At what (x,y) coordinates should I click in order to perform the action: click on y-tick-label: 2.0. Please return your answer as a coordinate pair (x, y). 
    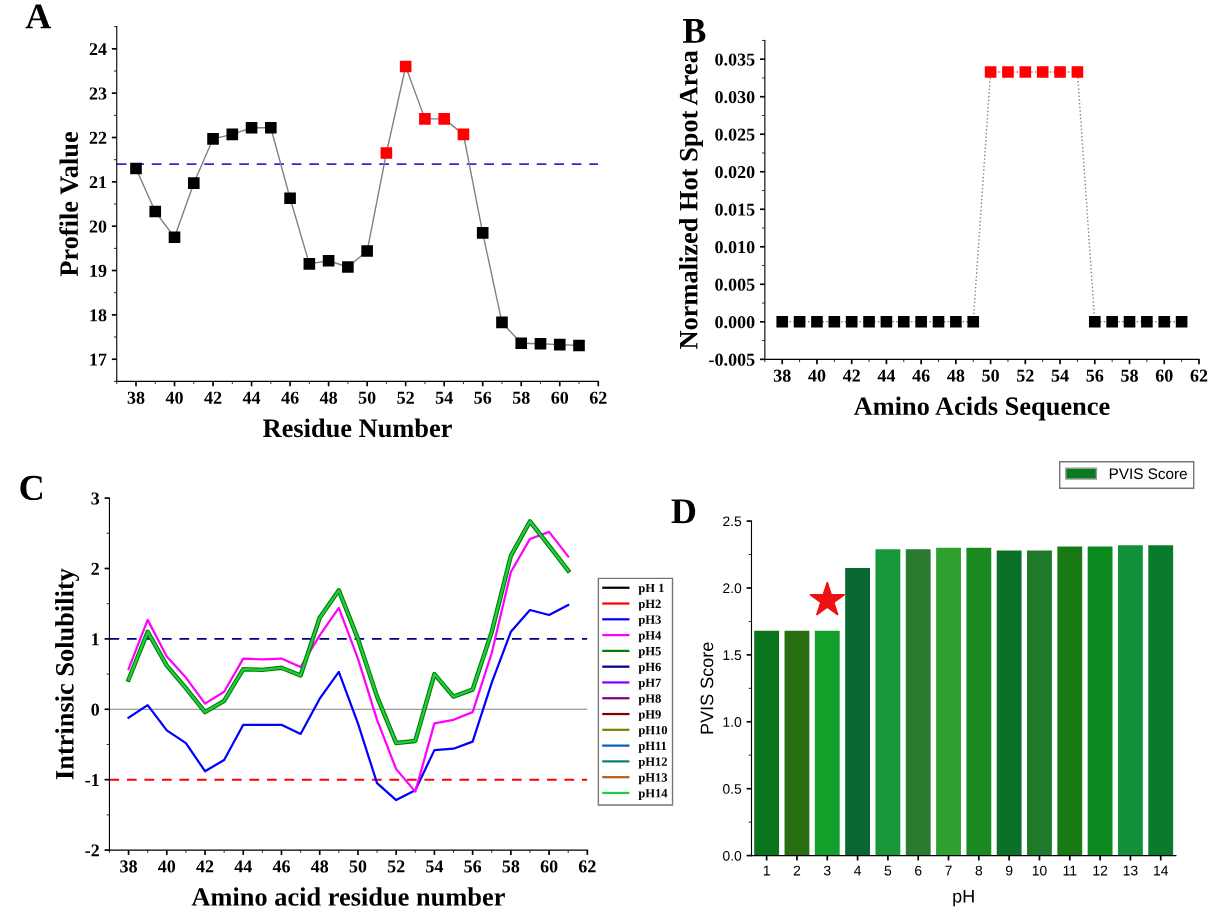
    Looking at the image, I should click on (732, 588).